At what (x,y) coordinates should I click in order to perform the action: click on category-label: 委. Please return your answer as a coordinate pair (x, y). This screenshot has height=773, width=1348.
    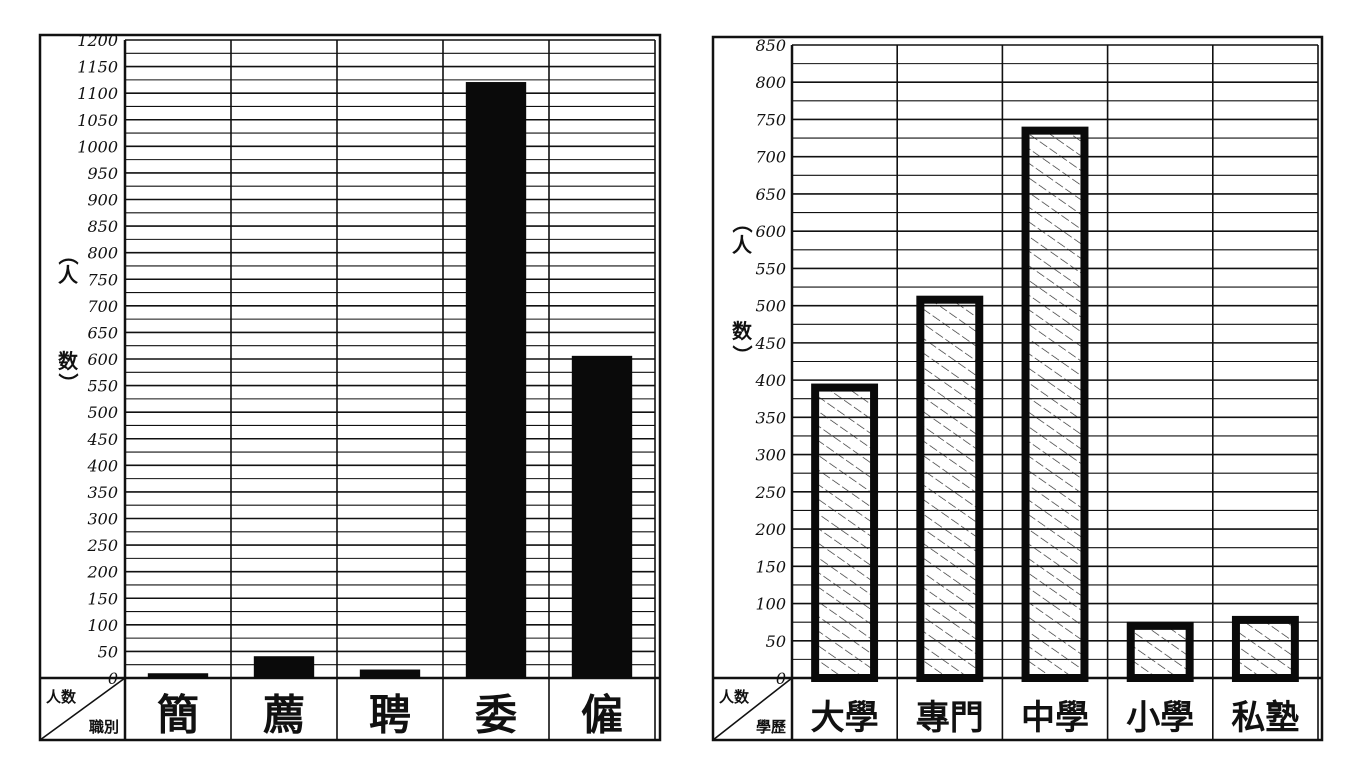
    Looking at the image, I should click on (496, 715).